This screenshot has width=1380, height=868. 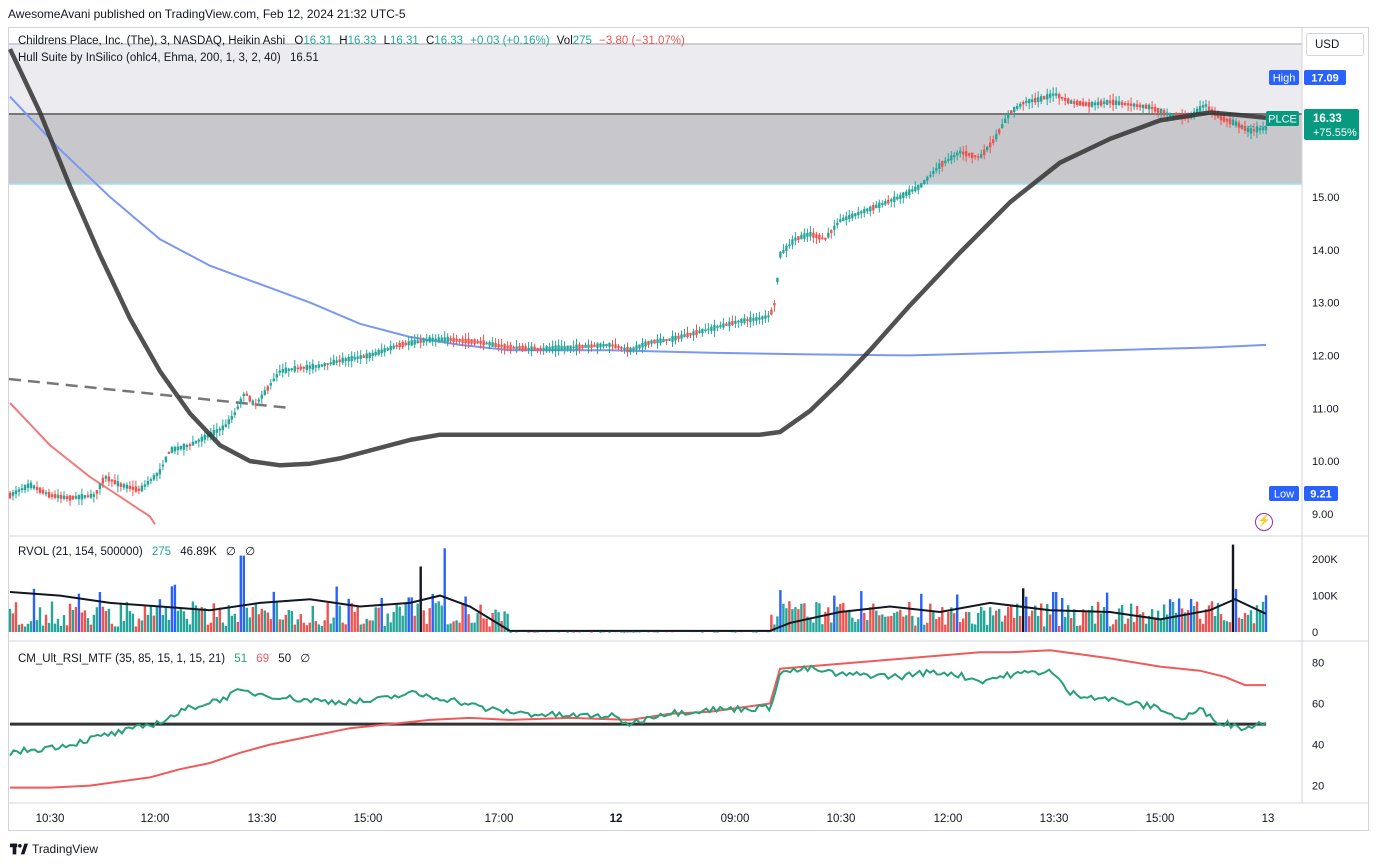 What do you see at coordinates (1325, 79) in the screenshot?
I see `high-value: 17.09` at bounding box center [1325, 79].